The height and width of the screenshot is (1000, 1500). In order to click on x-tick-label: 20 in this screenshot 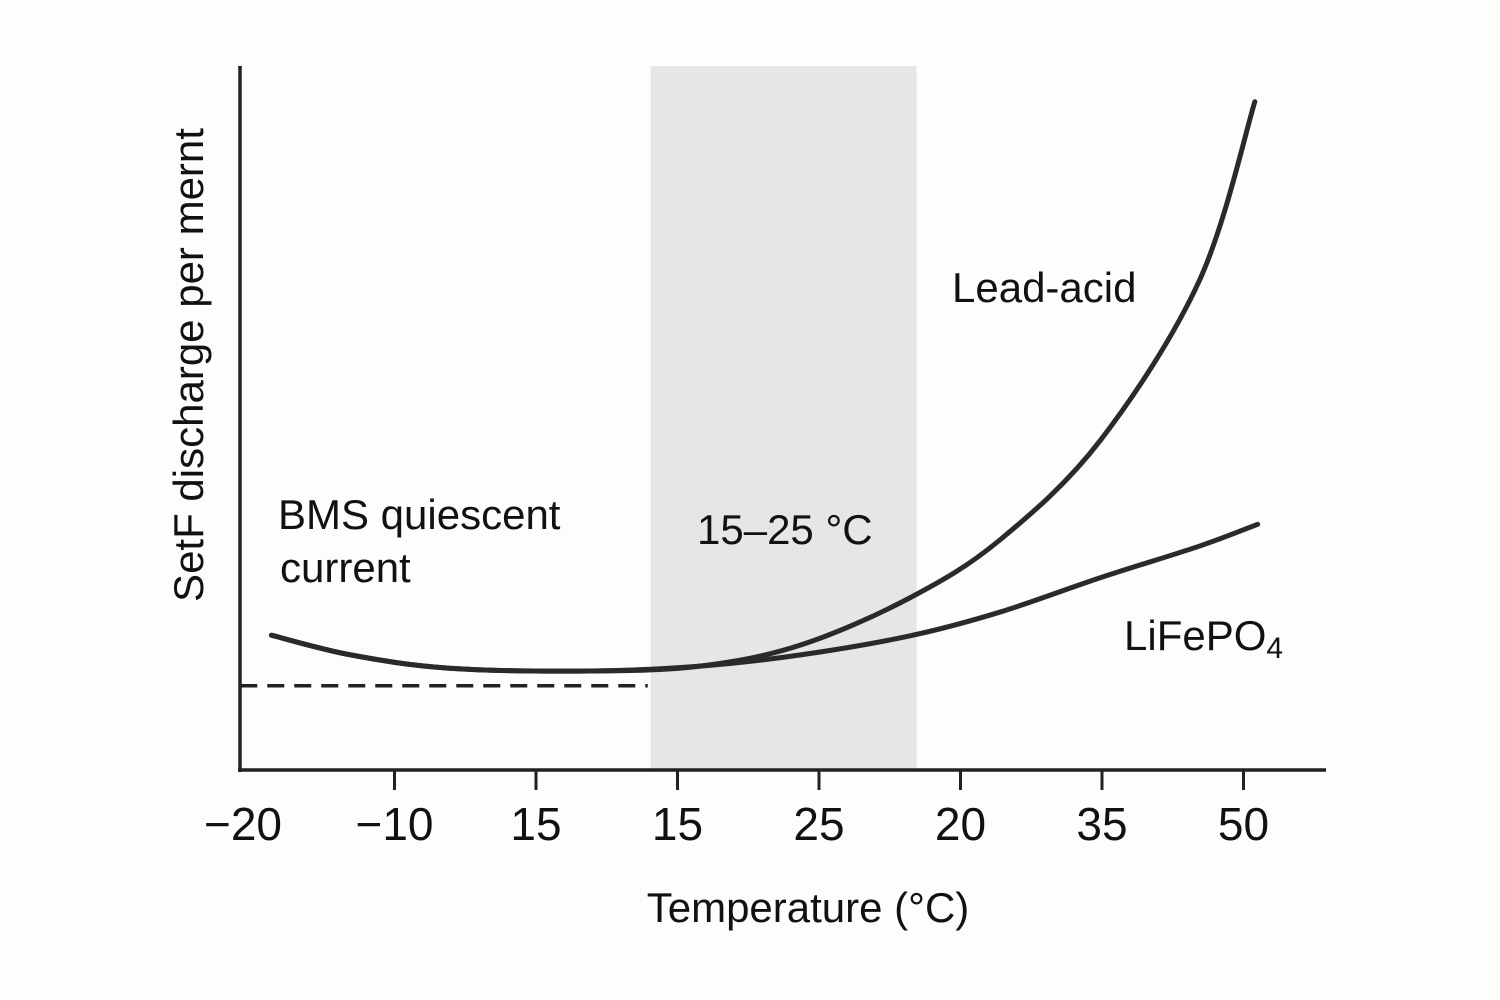, I will do `click(960, 824)`.